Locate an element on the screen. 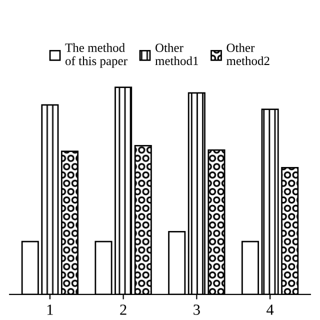 This screenshot has width=320, height=320. x-tick-label: 4 is located at coordinates (270, 309).